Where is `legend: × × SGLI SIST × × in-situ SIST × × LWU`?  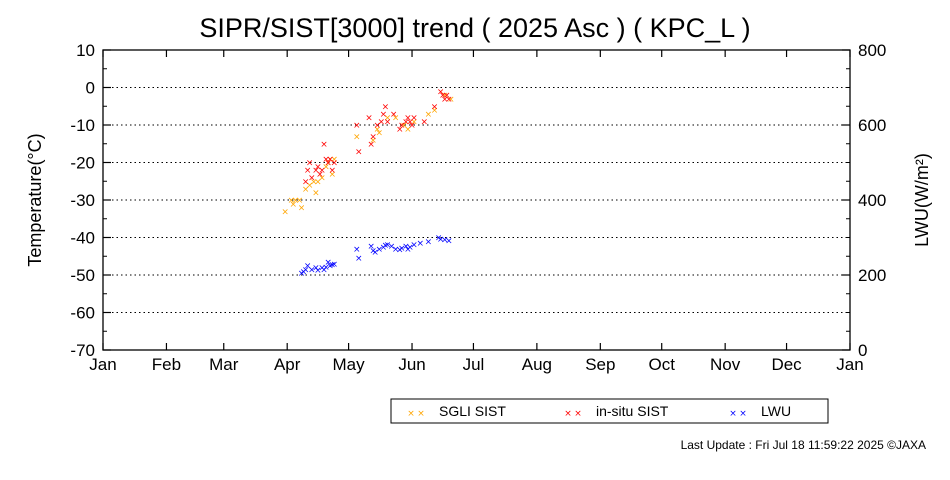 legend: × × SGLI SIST × × in-situ SIST × × LWU is located at coordinates (609, 411).